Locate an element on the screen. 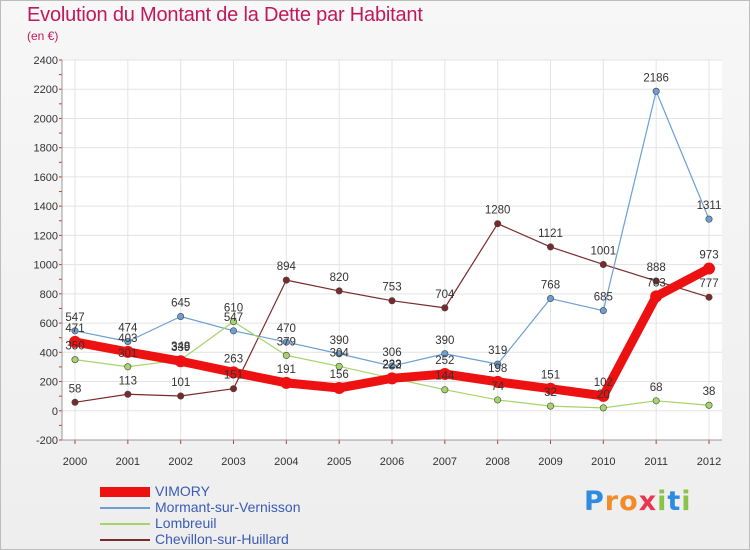  x-tick-label: 2010 is located at coordinates (603, 462).